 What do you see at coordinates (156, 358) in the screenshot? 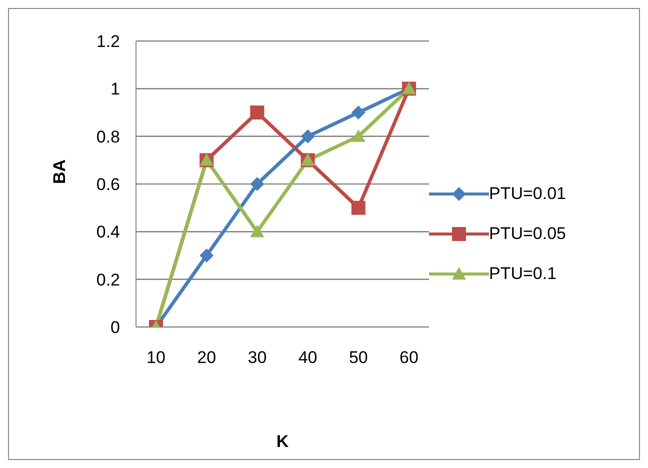
I see `x-tick-label: 10` at bounding box center [156, 358].